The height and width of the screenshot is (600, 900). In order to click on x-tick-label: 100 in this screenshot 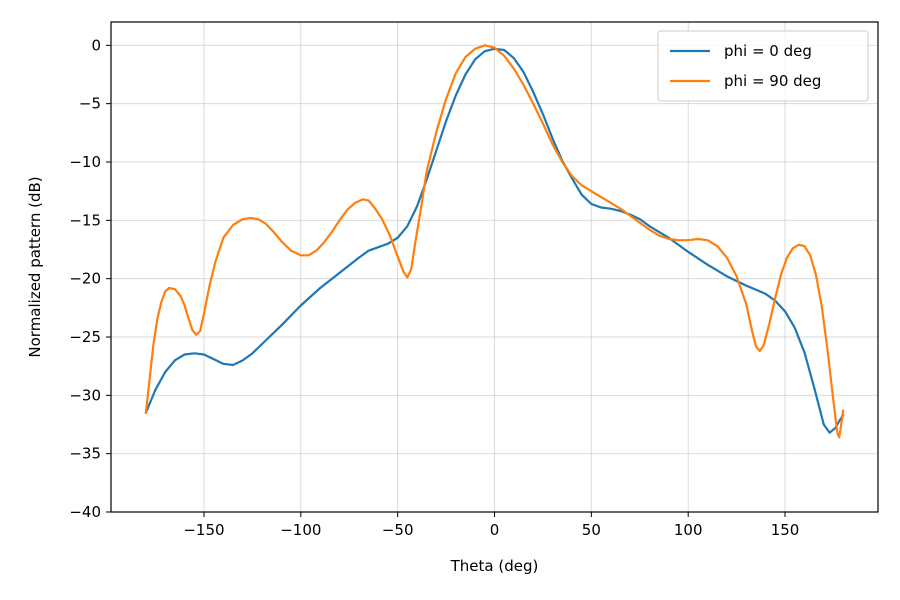, I will do `click(688, 530)`.